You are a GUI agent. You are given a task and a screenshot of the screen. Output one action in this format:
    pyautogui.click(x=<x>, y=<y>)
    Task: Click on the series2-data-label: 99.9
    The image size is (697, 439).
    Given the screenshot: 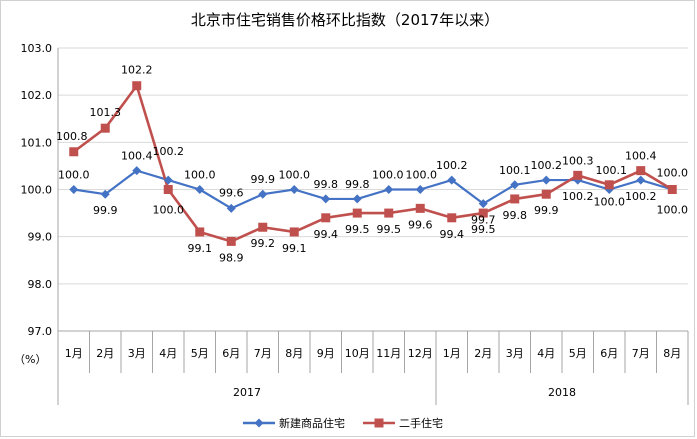 What is the action you would take?
    pyautogui.click(x=546, y=210)
    